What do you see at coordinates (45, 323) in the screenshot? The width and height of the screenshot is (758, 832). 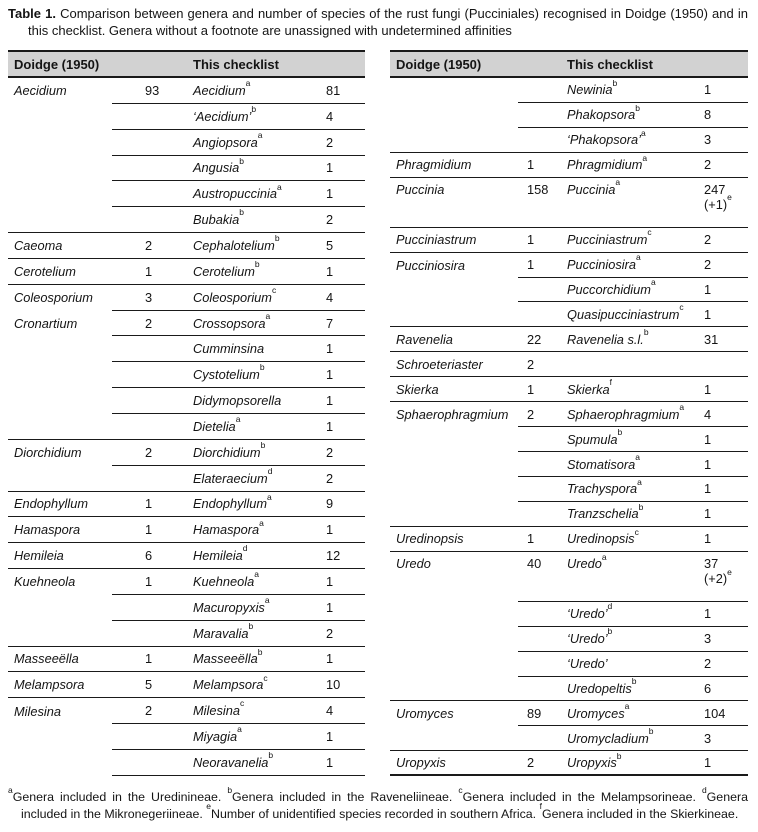 I see `doidge-genus-cell-content: Cronartium` at bounding box center [45, 323].